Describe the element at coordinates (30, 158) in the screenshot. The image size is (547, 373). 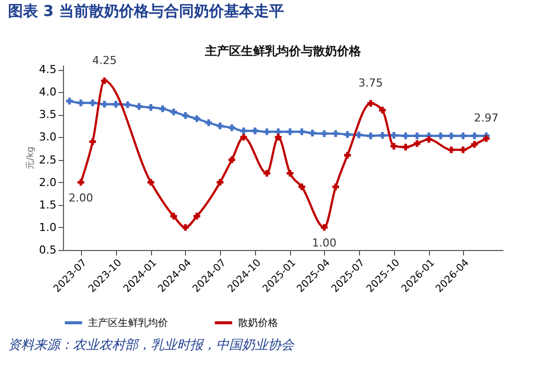
I see `y-axis-title: 元/kg` at that location.